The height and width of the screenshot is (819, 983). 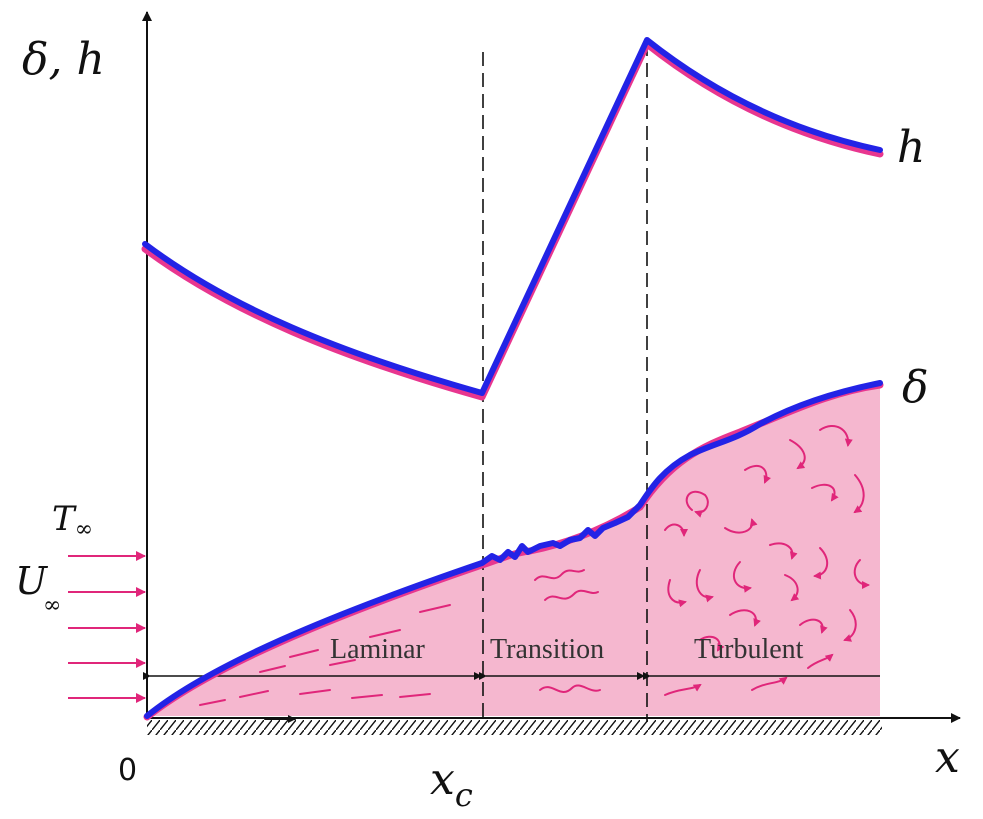 I want to click on laminar-streaks, so click(x=325, y=663).